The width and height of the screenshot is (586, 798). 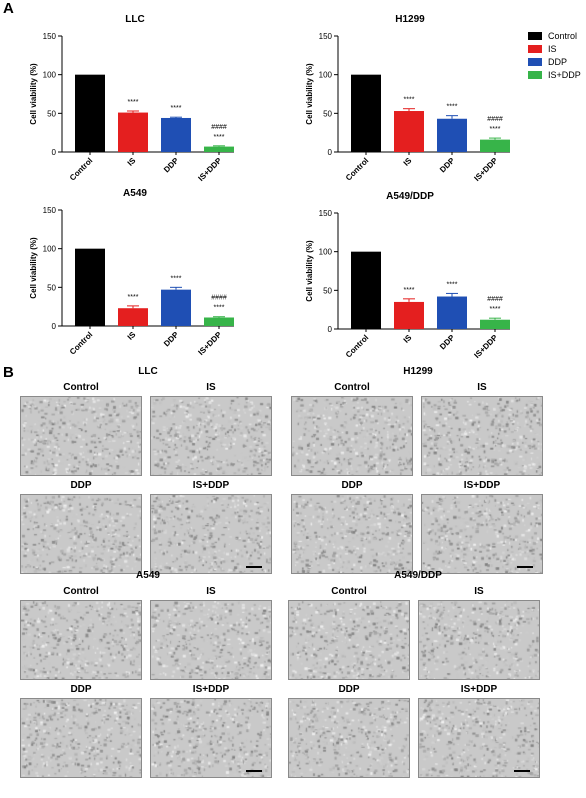 What do you see at coordinates (148, 371) in the screenshot?
I see `micrograph-cell-line-title: LLC` at bounding box center [148, 371].